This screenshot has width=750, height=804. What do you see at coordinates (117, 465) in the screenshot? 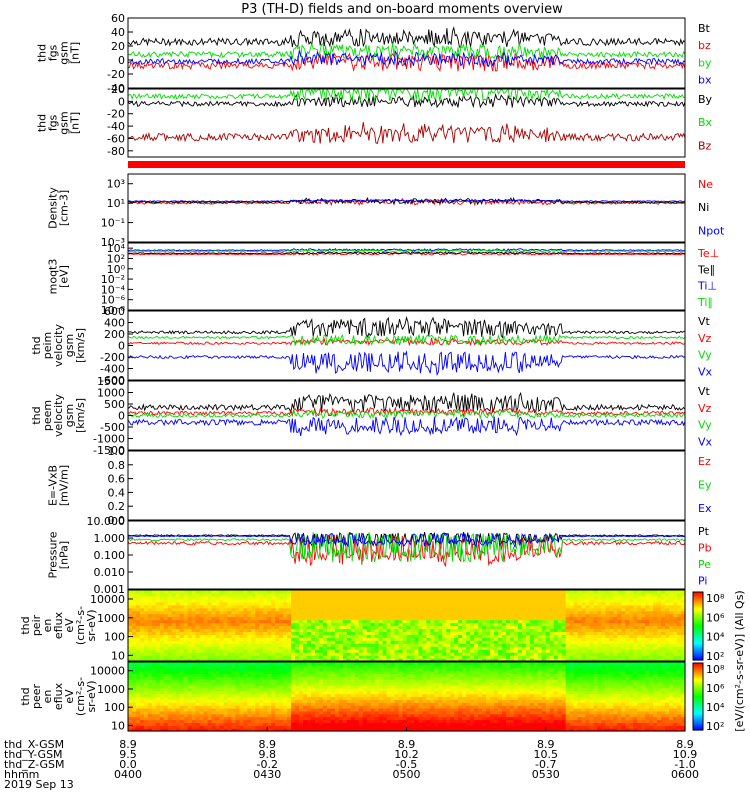
I see `ytick-label: 0.8` at bounding box center [117, 465].